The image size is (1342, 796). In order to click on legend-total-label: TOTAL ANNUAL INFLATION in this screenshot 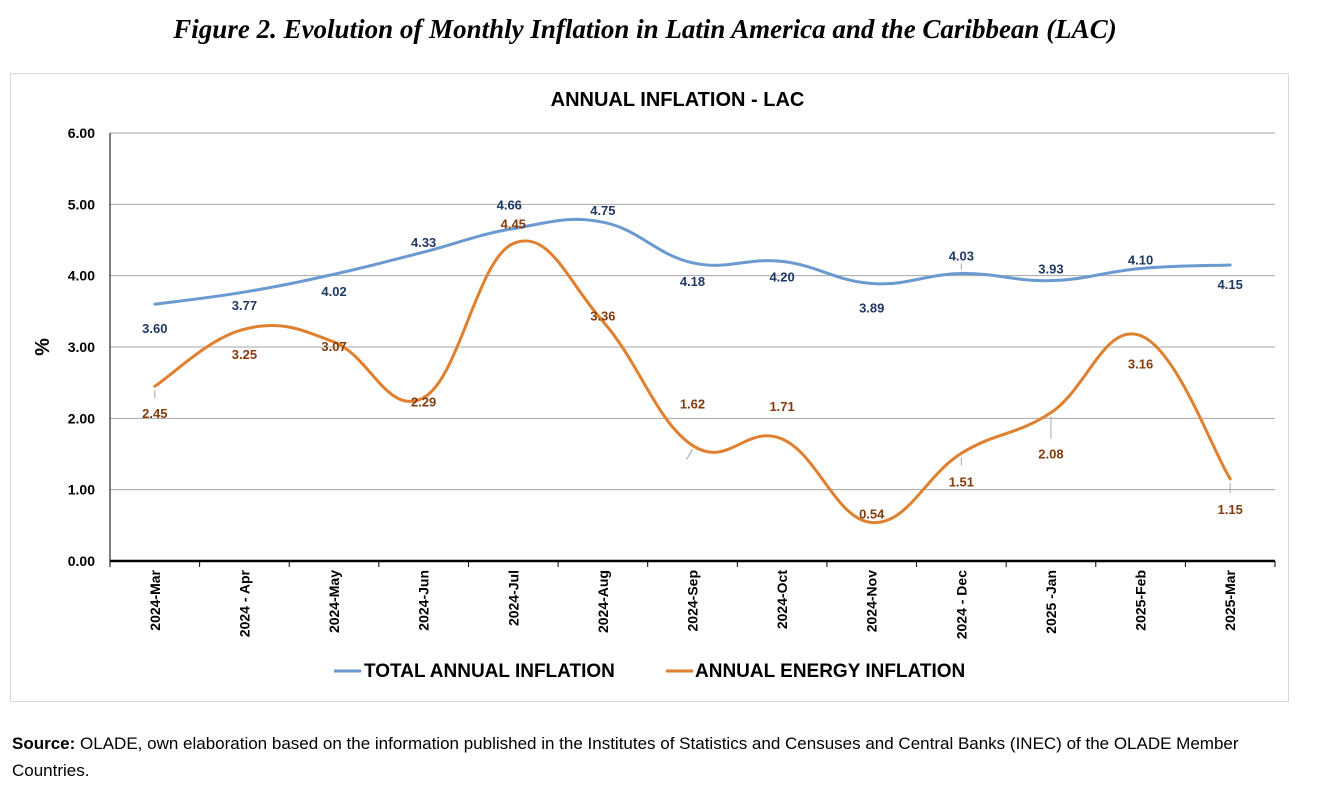, I will do `click(489, 671)`.